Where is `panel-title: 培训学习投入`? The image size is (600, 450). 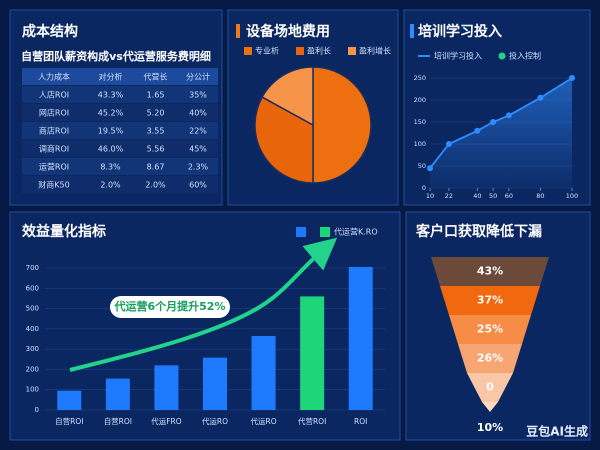
panel-title: 培训学习投入 is located at coordinates (460, 31).